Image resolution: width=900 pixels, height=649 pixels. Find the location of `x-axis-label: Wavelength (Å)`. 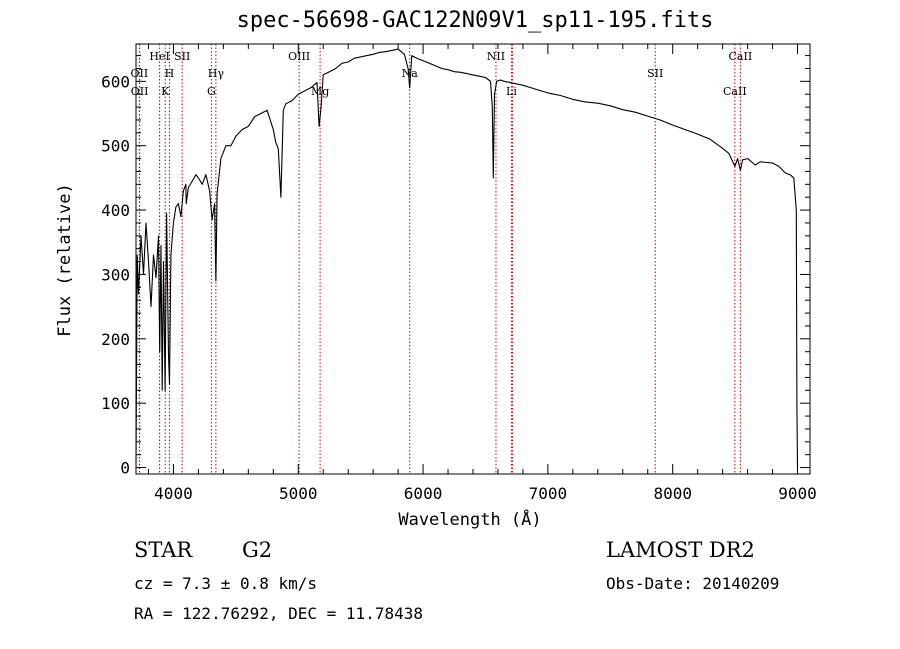

x-axis-label: Wavelength (Å) is located at coordinates (470, 520).